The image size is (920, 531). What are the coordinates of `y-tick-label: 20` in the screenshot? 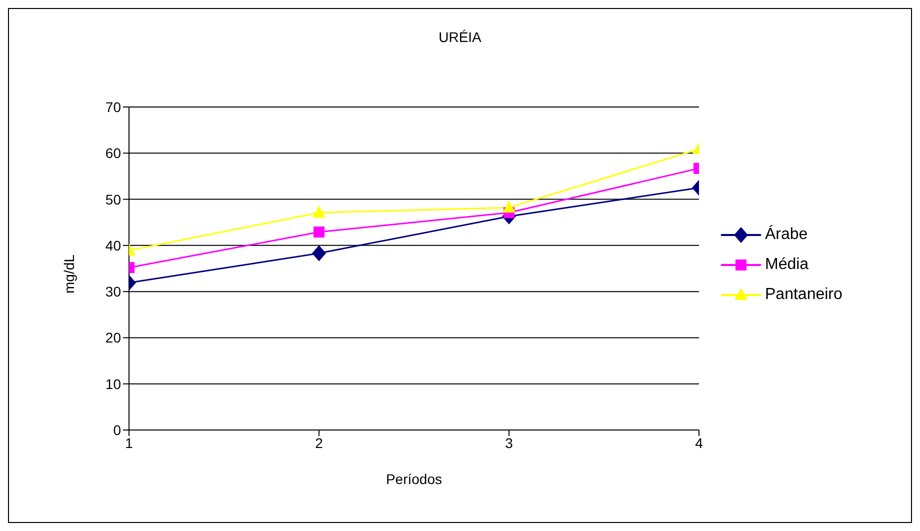 It's located at (113, 338).